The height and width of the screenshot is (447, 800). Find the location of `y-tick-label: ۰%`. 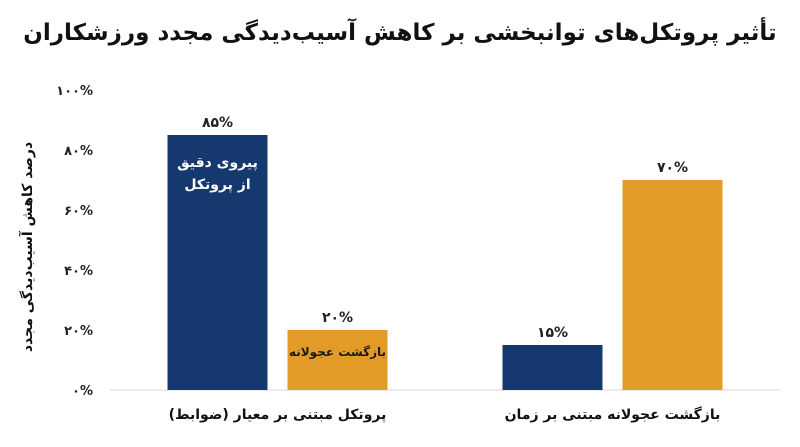

y-tick-label: ۰% is located at coordinates (82, 391).